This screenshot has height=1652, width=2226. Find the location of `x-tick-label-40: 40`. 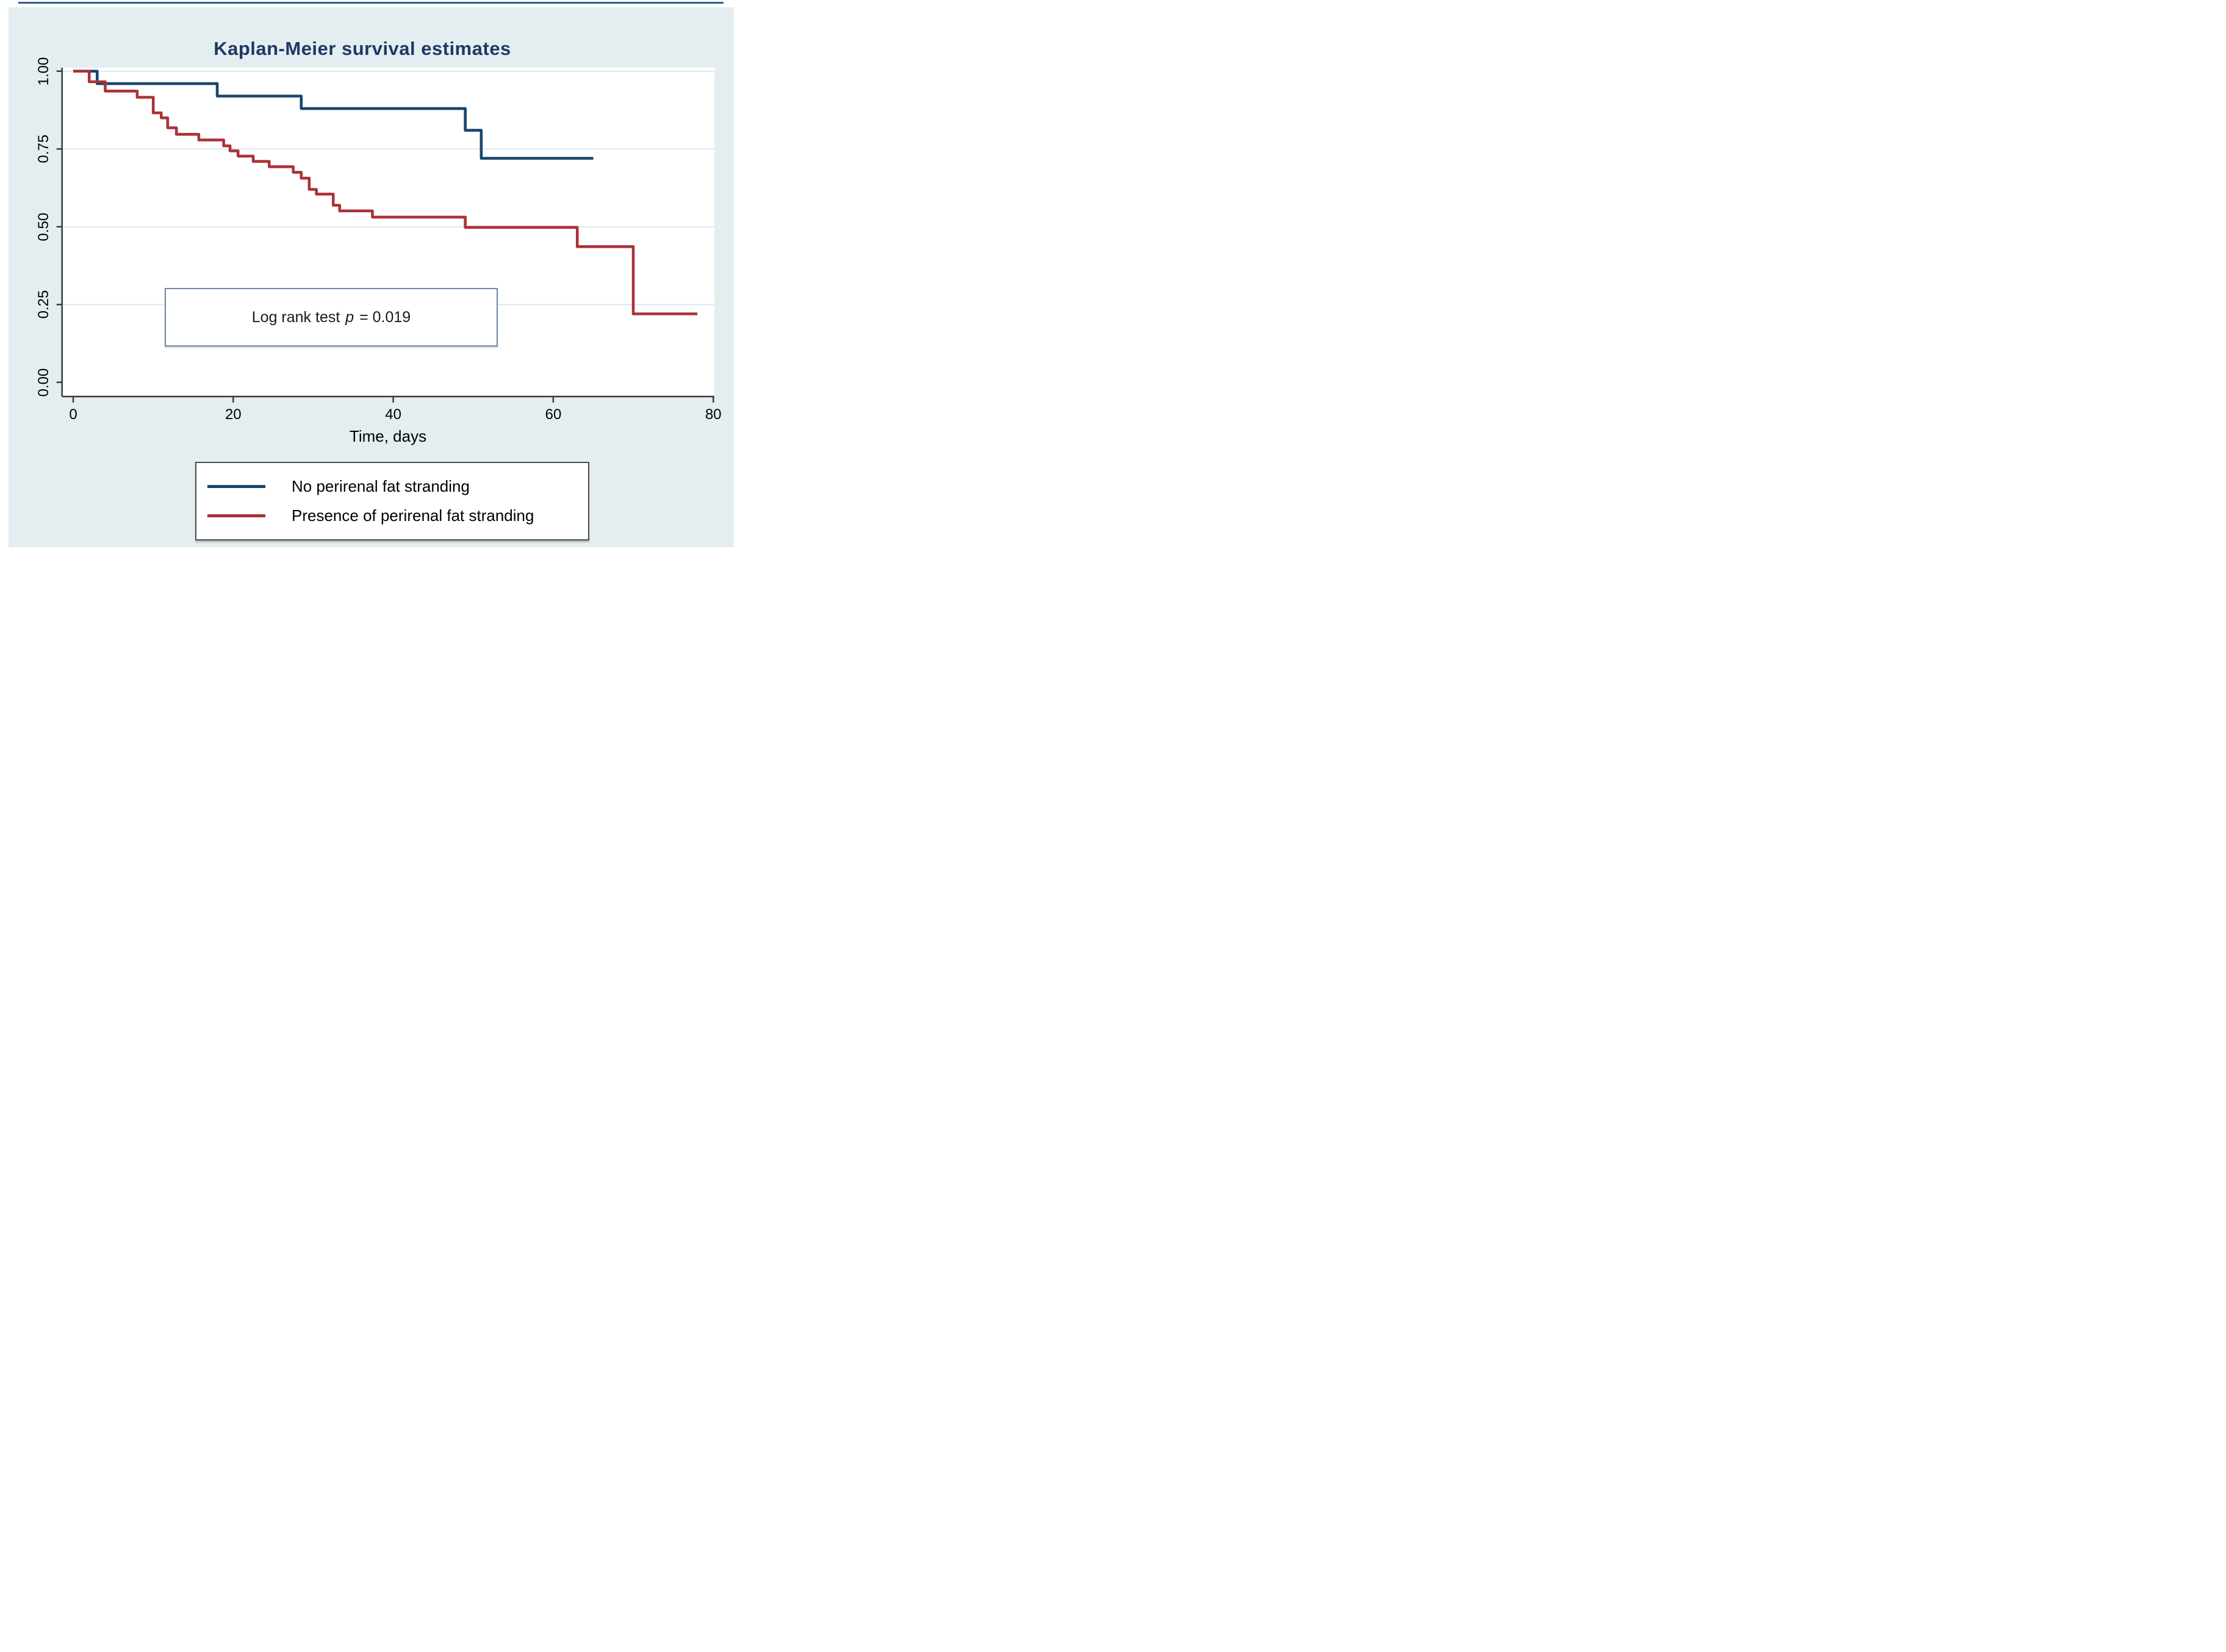

x-tick-label-40: 40 is located at coordinates (393, 415).